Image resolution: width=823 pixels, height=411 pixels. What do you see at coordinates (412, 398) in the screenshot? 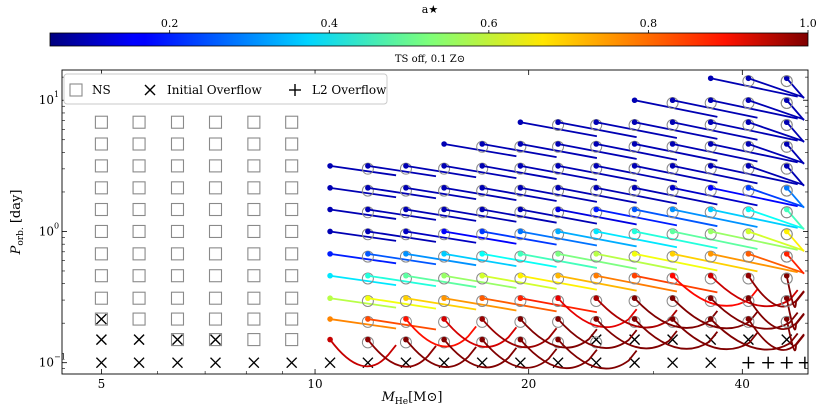
I see `x-axis-label: MHe[M⊙]` at bounding box center [412, 398].